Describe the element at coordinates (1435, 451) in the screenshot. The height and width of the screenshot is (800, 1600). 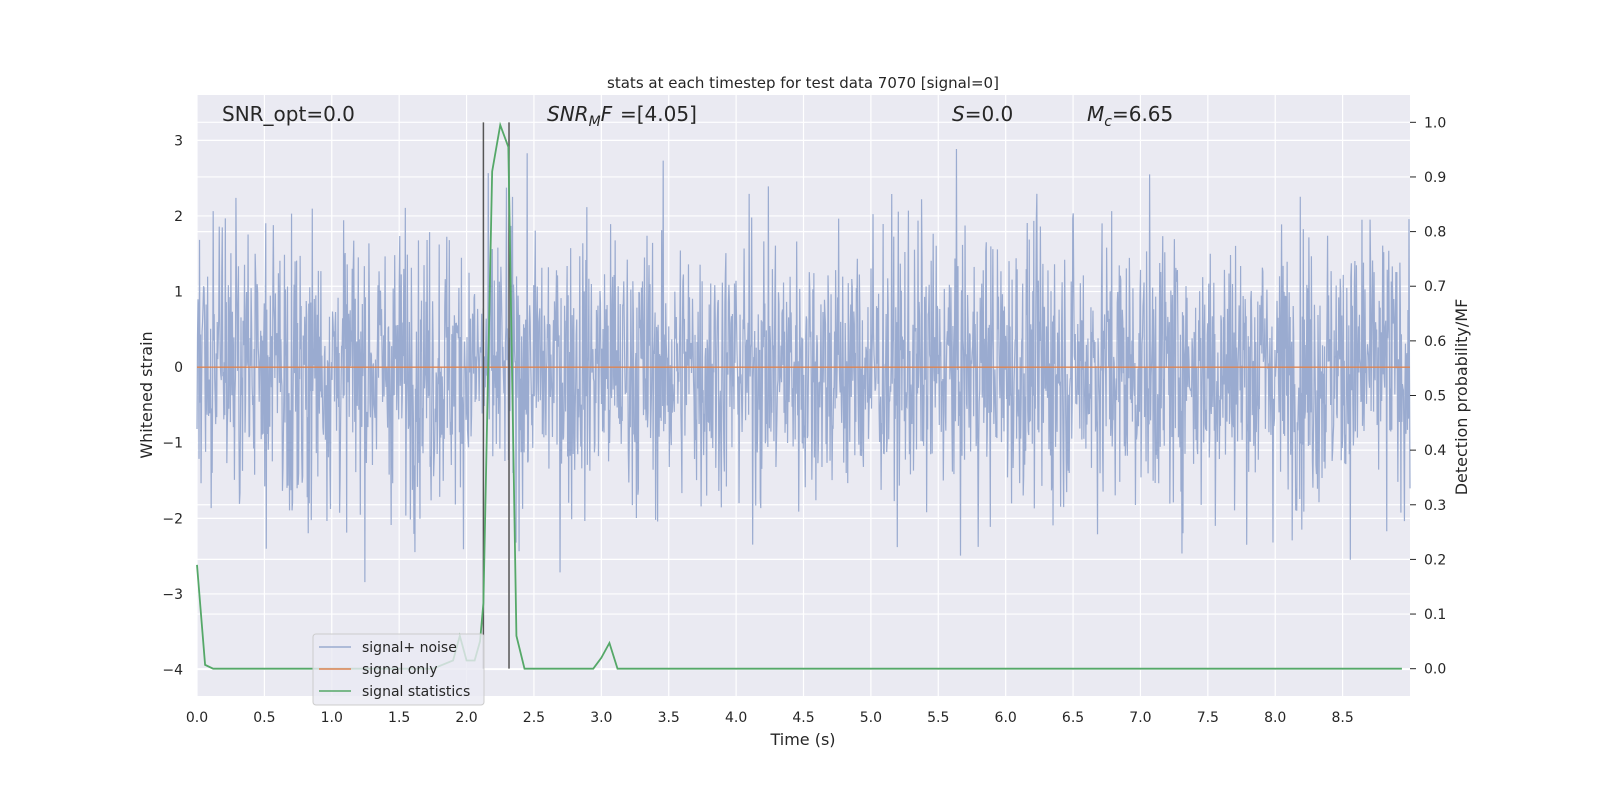
I see `y-right-tick-label: 0.4` at that location.